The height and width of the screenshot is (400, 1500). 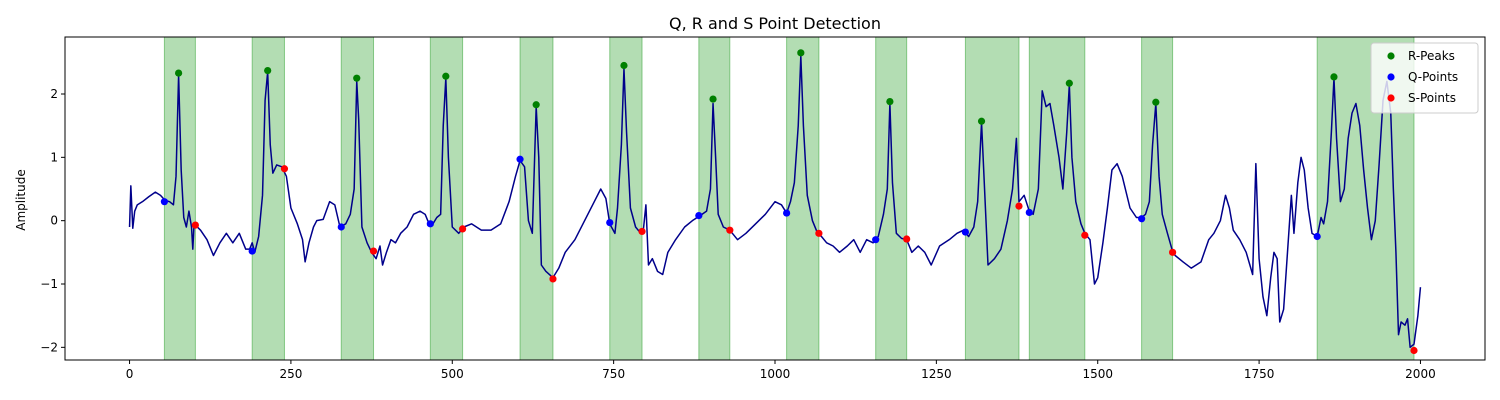 I want to click on x-tick-label: 1500, so click(x=1097, y=374).